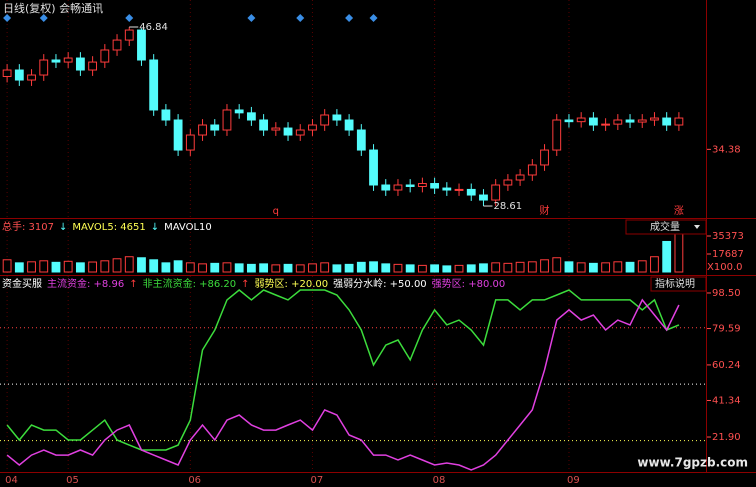 The width and height of the screenshot is (756, 487). I want to click on header-item: MAVOL10, so click(188, 227).